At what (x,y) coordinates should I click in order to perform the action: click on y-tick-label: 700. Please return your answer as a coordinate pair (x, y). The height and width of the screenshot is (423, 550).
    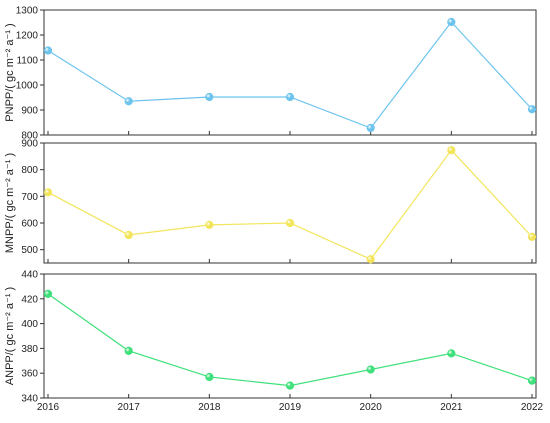
    Looking at the image, I should click on (29, 197).